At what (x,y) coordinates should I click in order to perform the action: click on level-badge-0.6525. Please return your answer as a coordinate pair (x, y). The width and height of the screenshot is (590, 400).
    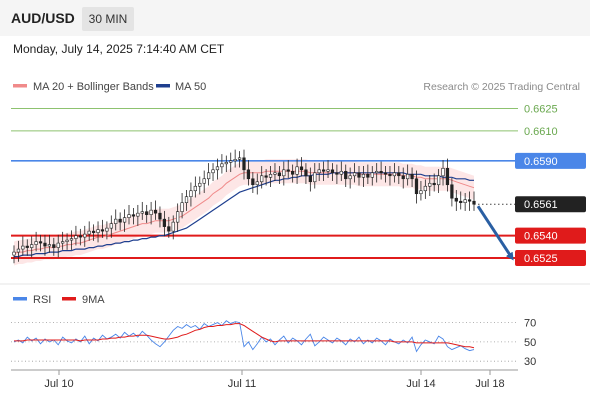
    Looking at the image, I should click on (550, 258).